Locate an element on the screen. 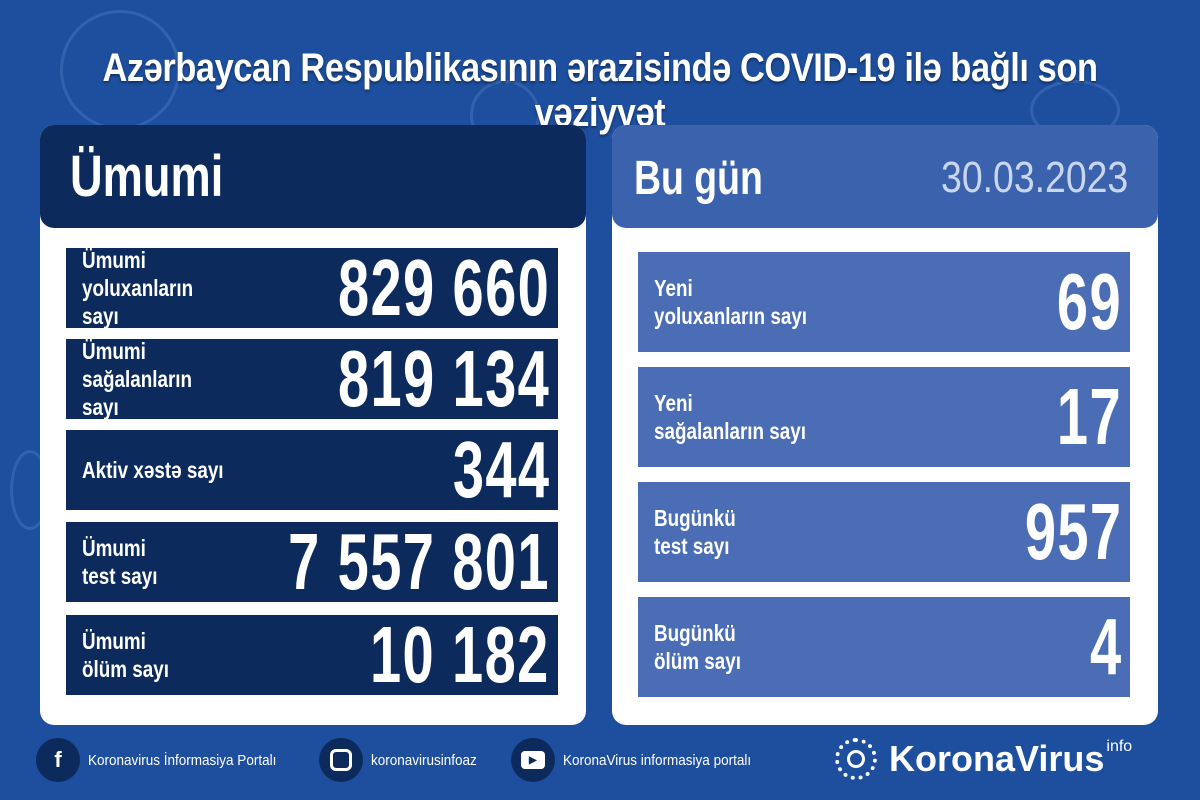  facebook-link: Koronavirus İnformasiya Portalı is located at coordinates (182, 760).